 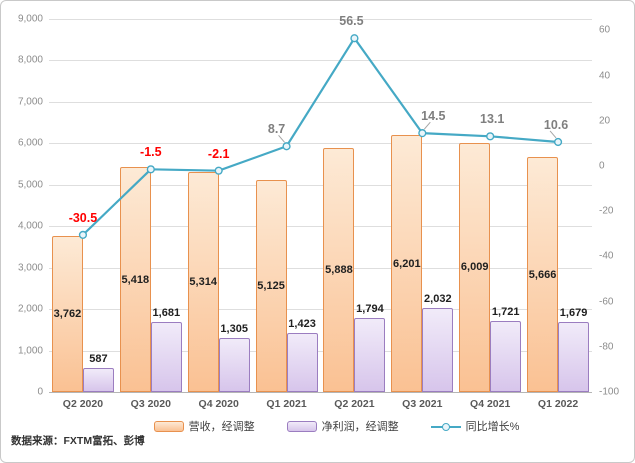 I want to click on yoy-value-label-Q4-2021: 13.1, so click(x=492, y=119).